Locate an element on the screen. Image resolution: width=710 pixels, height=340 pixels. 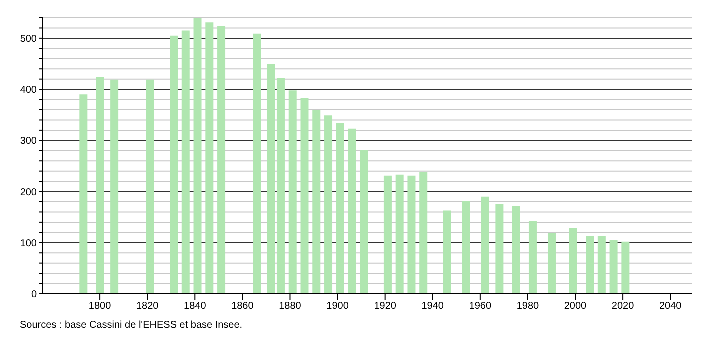
x-tick-label: 1840 is located at coordinates (195, 306).